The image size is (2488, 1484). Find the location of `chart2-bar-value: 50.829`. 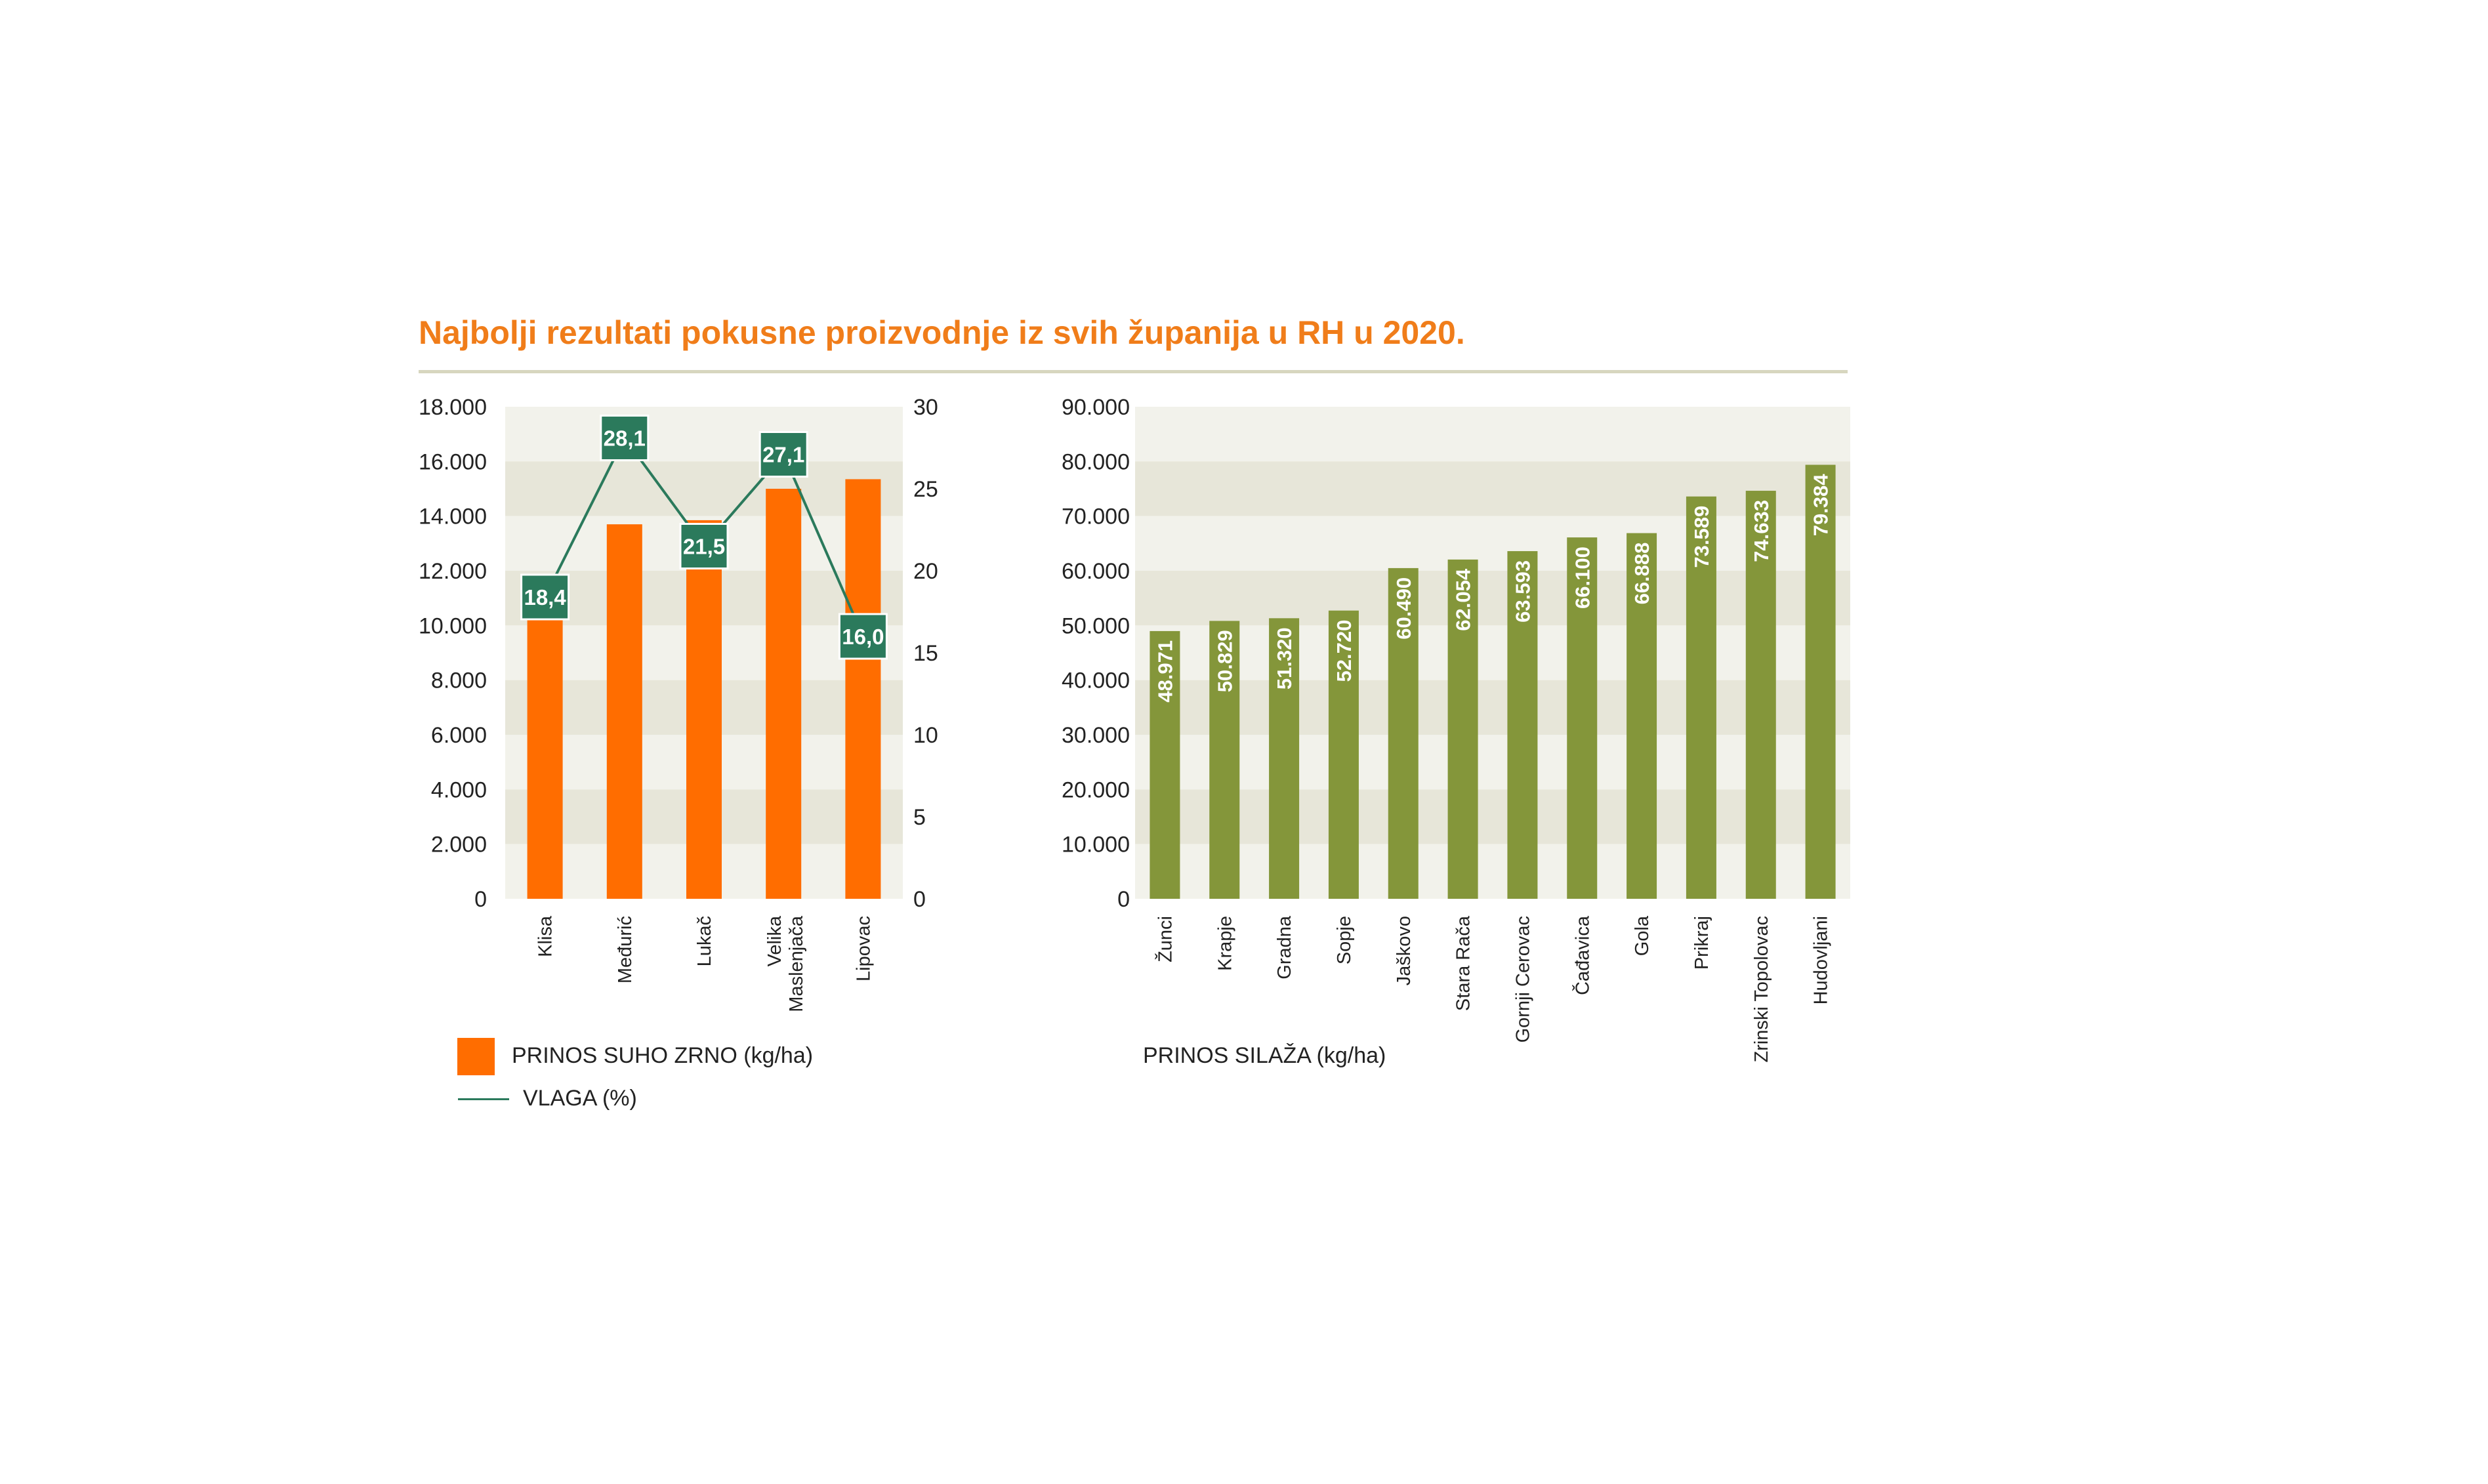

chart2-bar-value: 50.829 is located at coordinates (1224, 661).